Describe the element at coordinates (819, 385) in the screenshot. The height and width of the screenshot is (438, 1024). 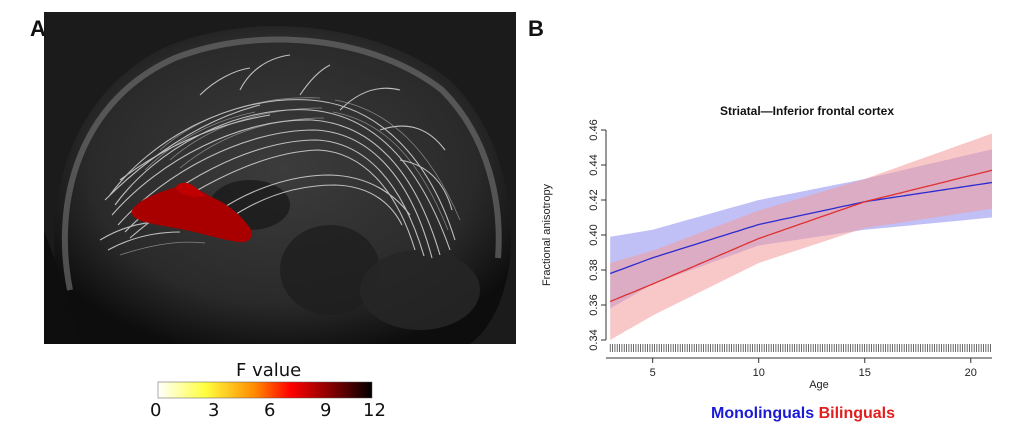
I see `x-axis-label: Age` at that location.